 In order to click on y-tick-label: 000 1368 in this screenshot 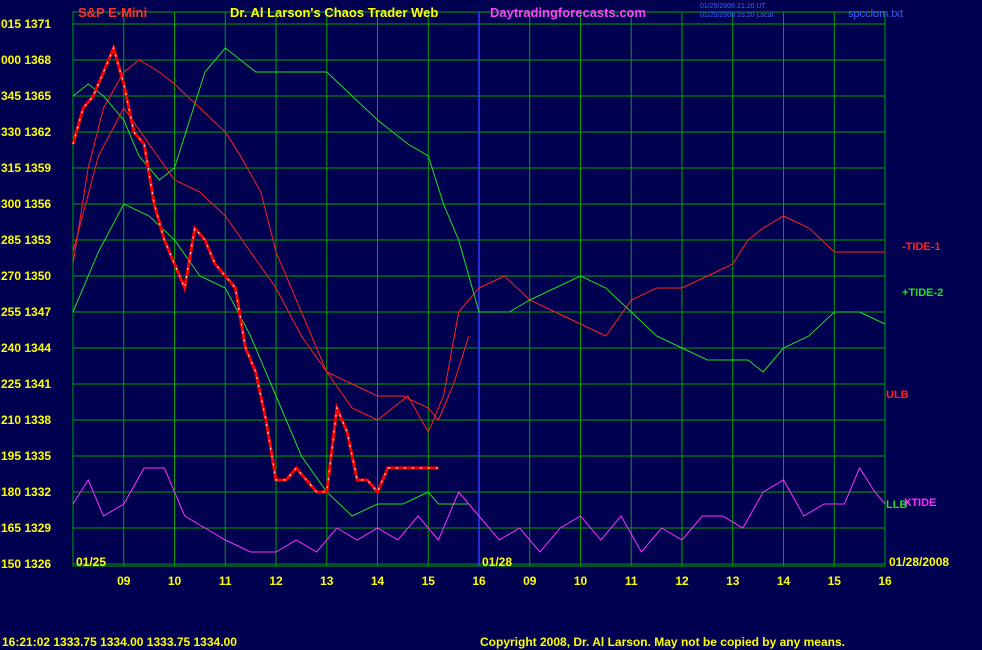, I will do `click(26, 60)`.